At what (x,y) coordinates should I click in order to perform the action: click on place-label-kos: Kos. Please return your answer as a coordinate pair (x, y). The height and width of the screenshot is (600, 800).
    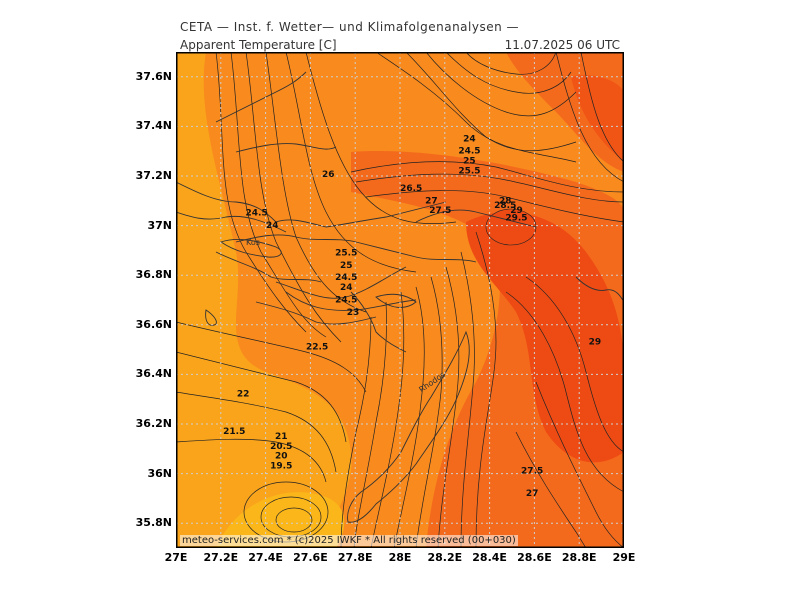
    Looking at the image, I should click on (253, 242).